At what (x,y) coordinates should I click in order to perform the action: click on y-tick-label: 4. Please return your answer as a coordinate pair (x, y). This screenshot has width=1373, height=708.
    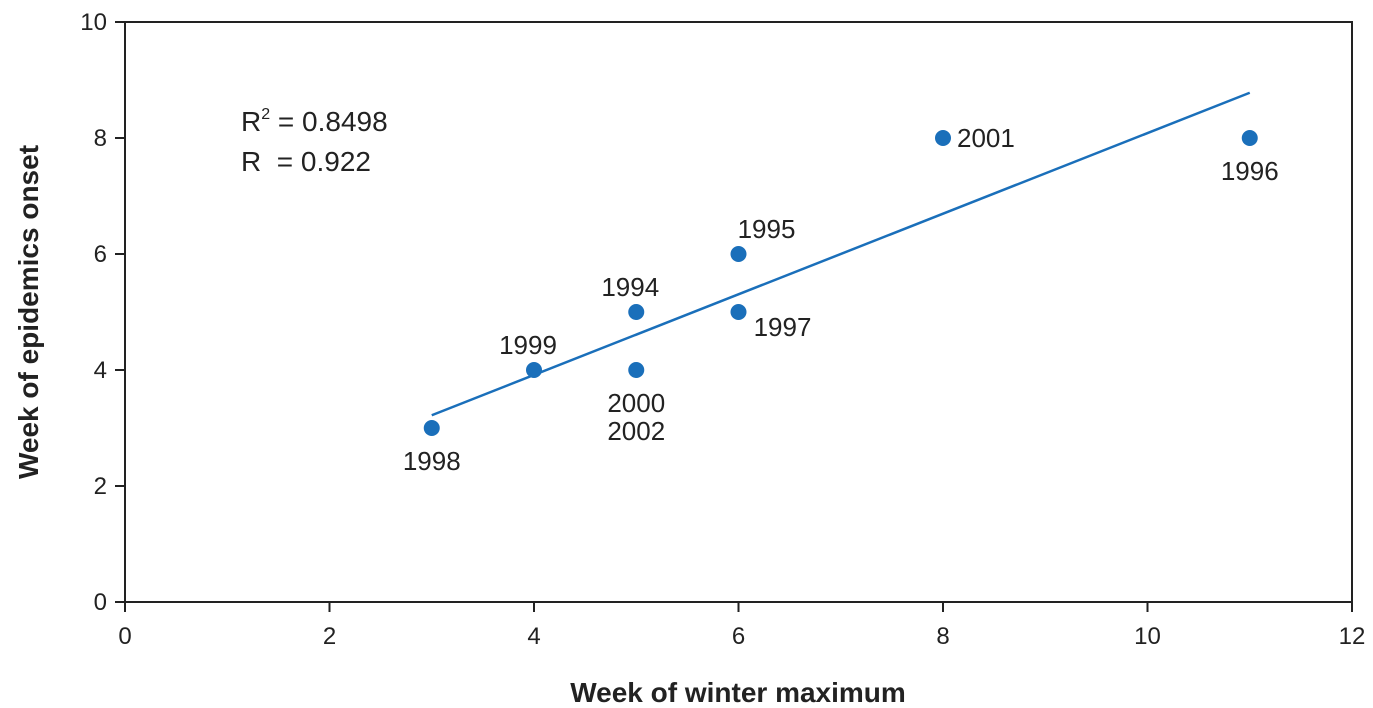
    Looking at the image, I should click on (100, 370).